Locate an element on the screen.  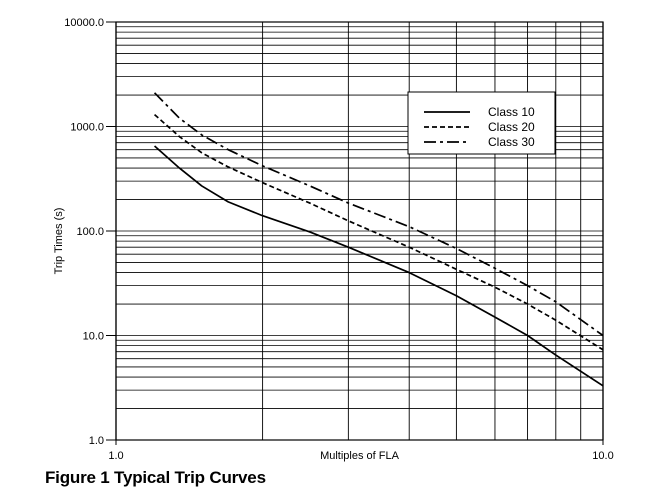
y-tick-label: 10000.0 is located at coordinates (84, 23).